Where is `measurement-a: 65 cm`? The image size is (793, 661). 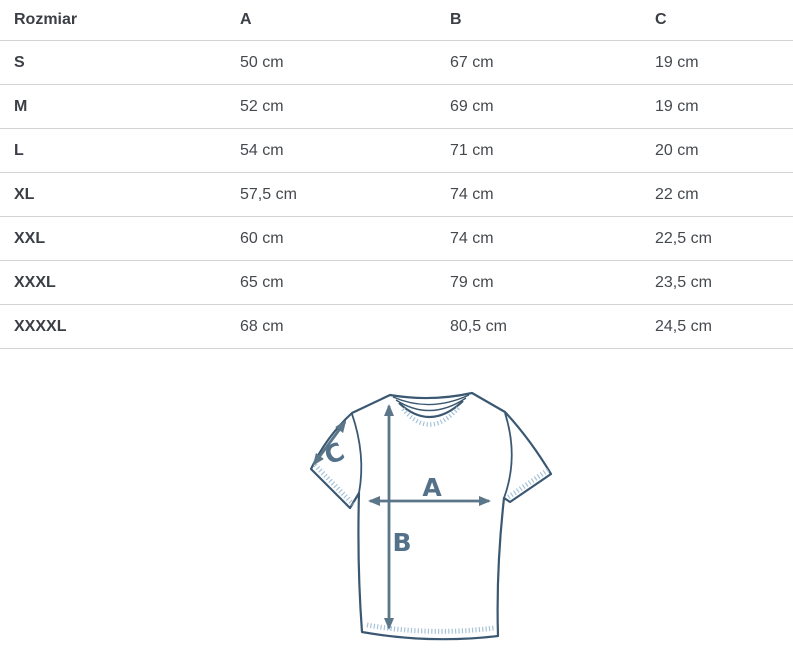 measurement-a: 65 cm is located at coordinates (331, 282).